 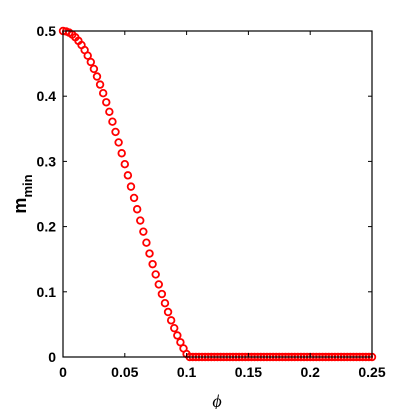 I want to click on y-tick-label: 0, so click(x=52, y=357).